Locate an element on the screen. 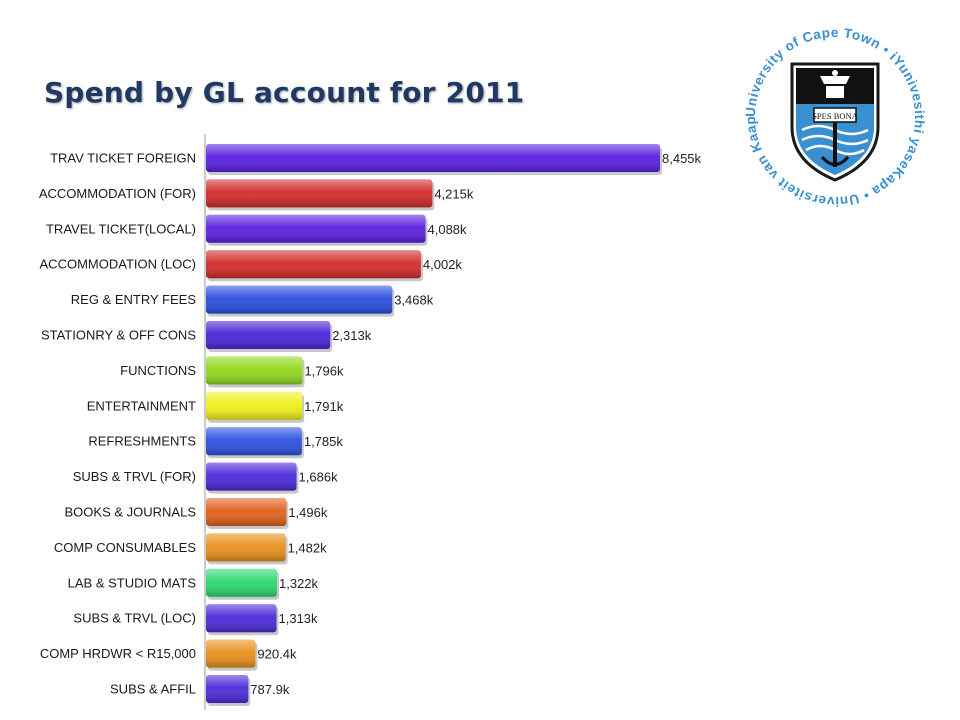  value-label: 4,215k is located at coordinates (454, 193).